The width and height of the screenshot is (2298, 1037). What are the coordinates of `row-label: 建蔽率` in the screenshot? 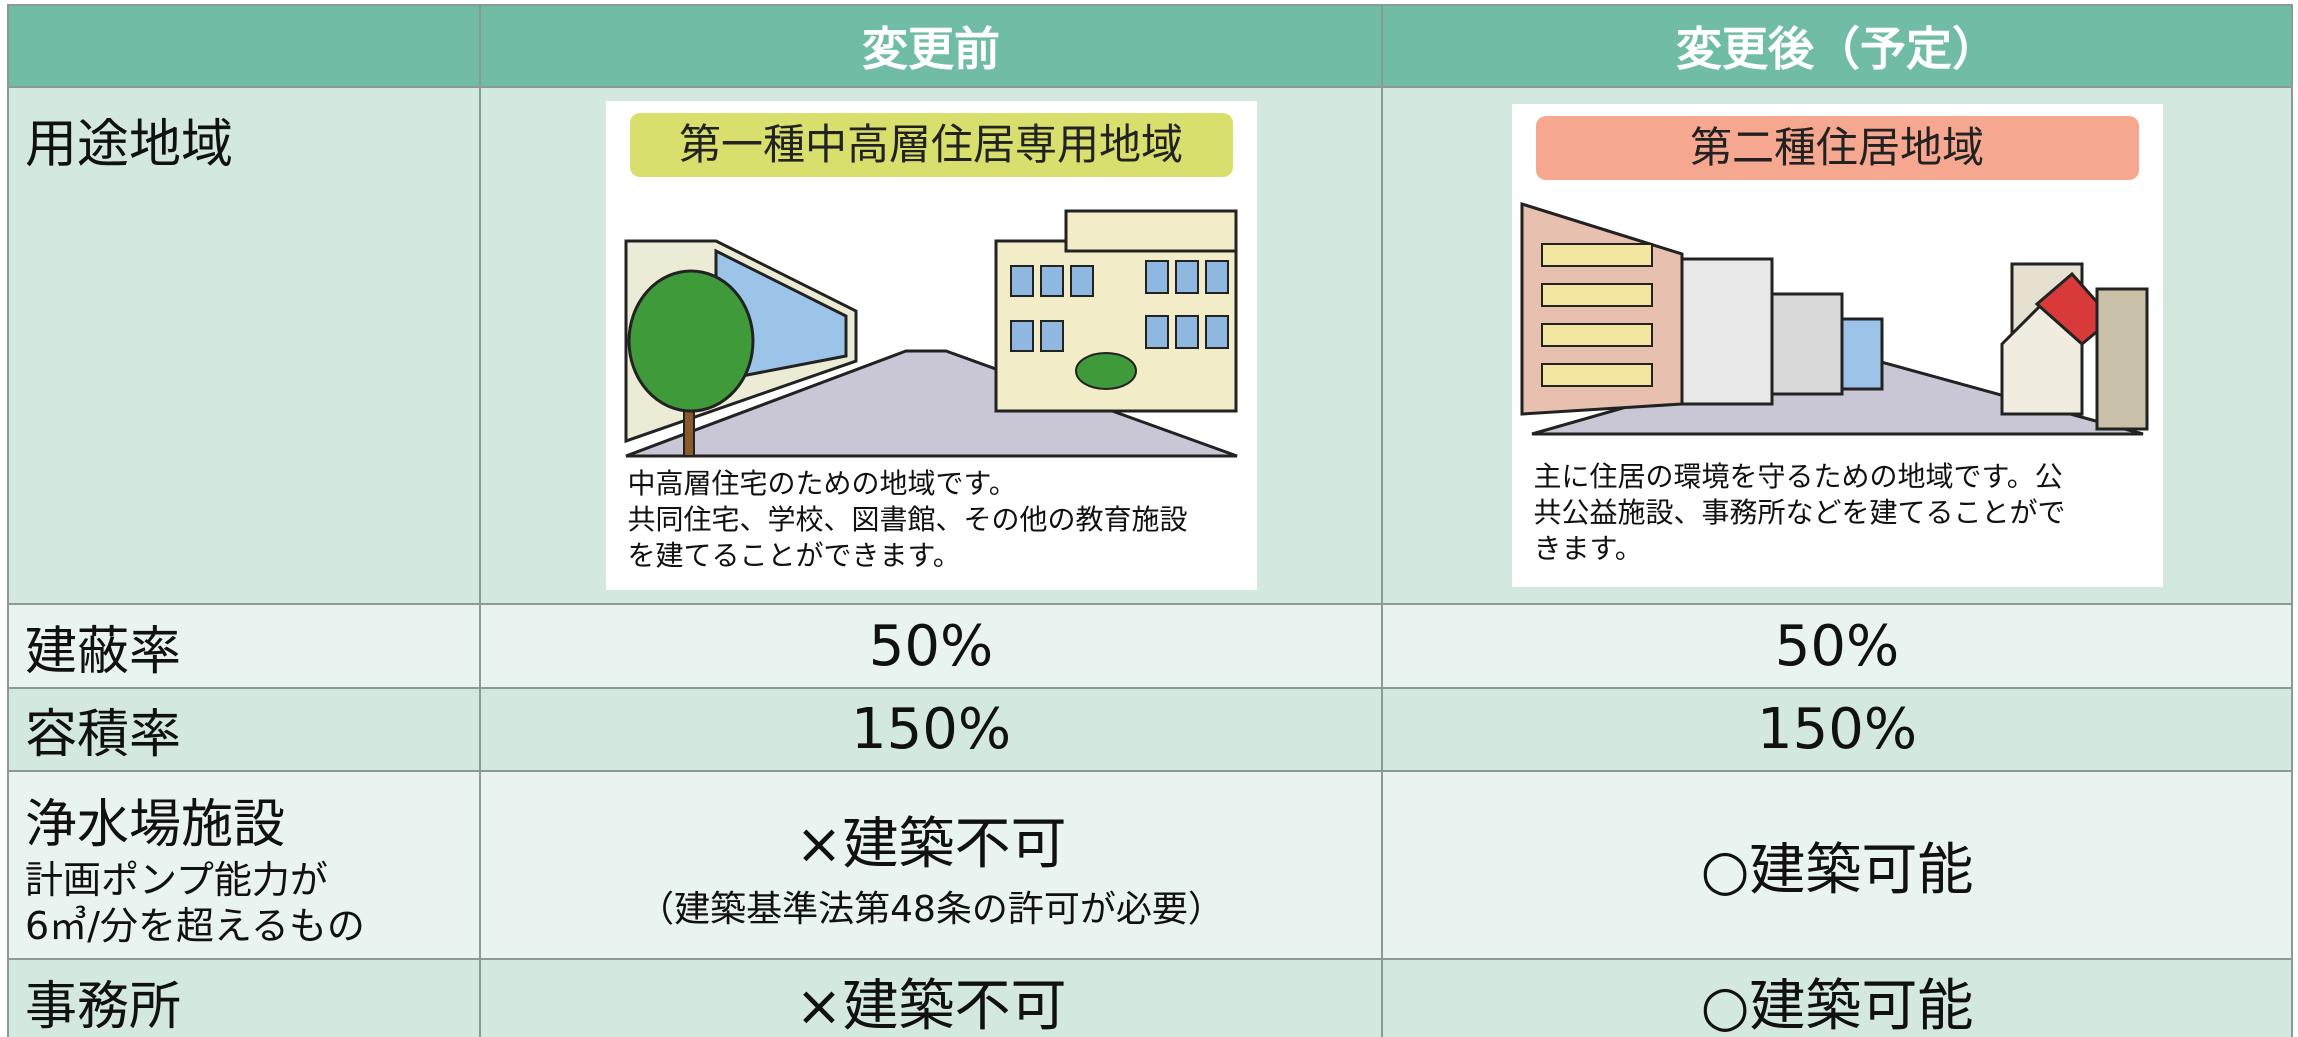 It's located at (244, 646).